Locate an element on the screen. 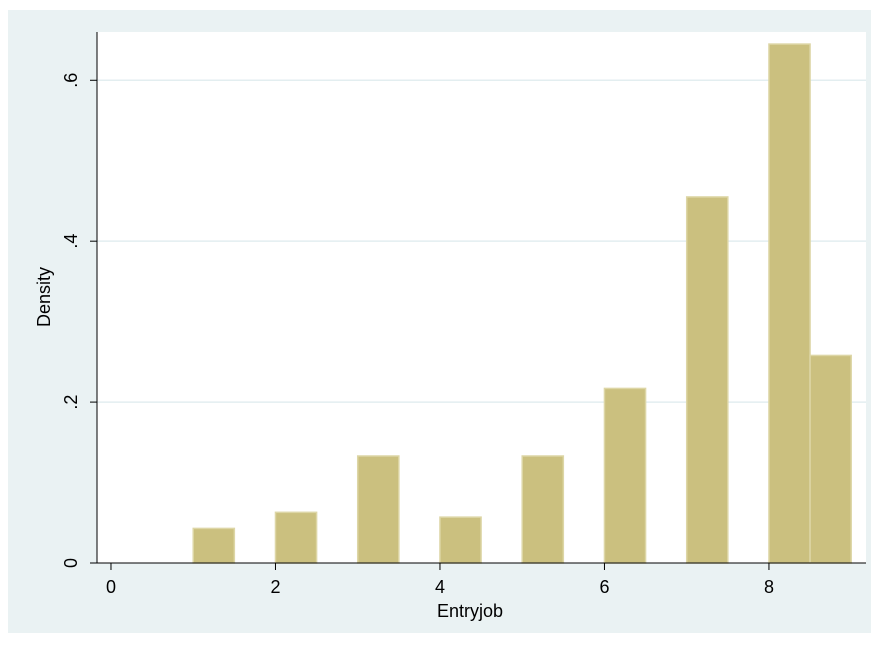  y-tick-label: .4 is located at coordinates (71, 241).